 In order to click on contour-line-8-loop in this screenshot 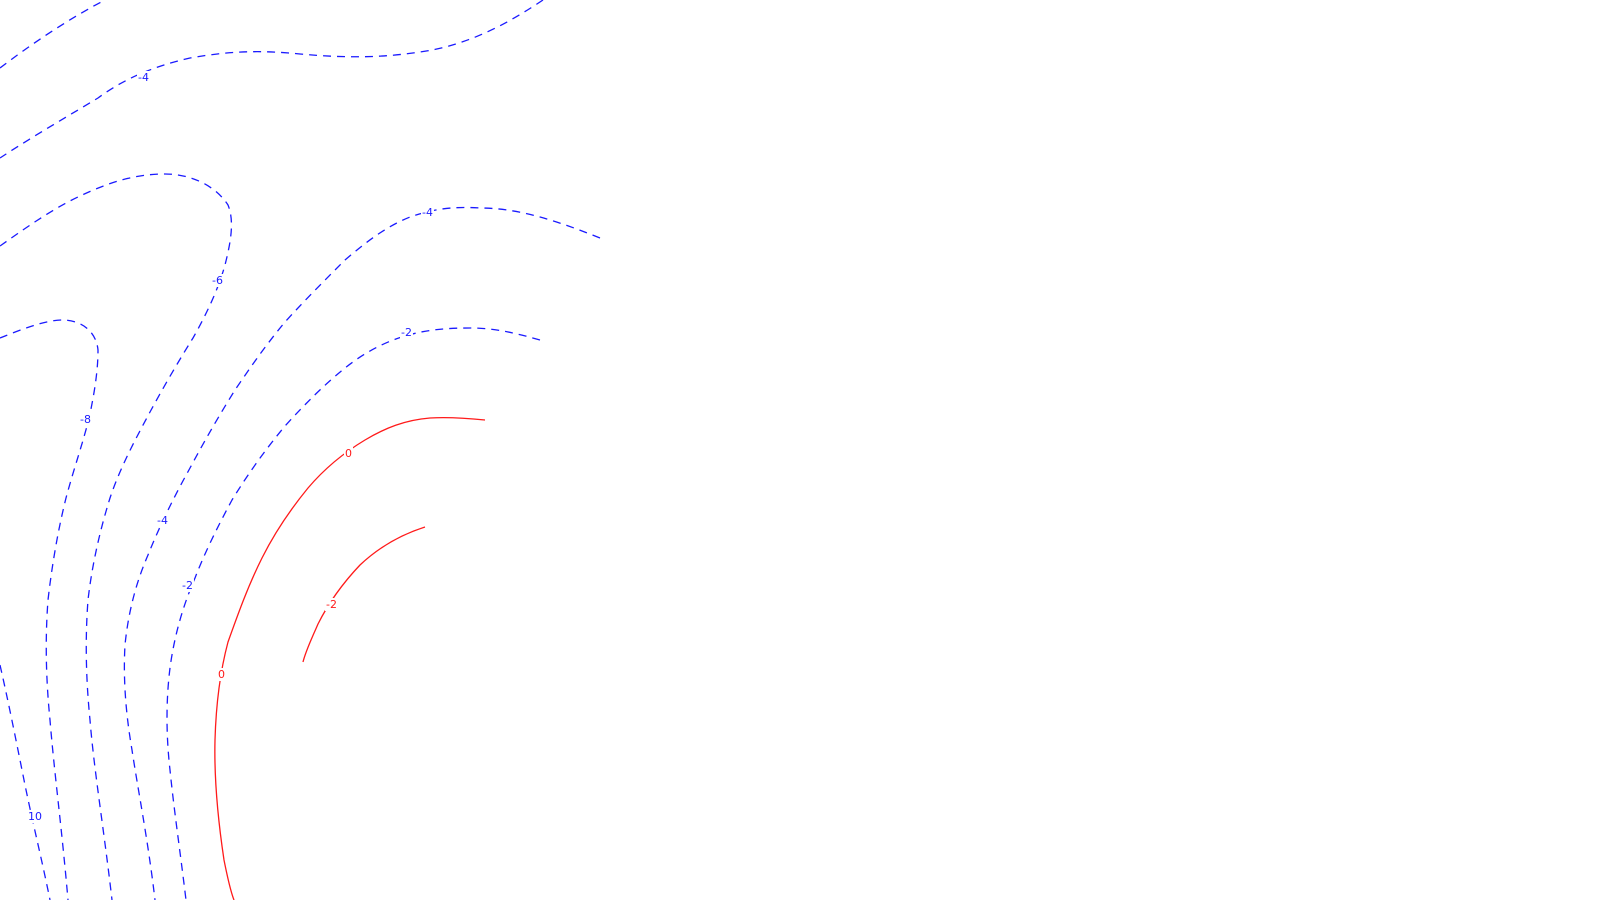, I will do `click(49, 609)`.